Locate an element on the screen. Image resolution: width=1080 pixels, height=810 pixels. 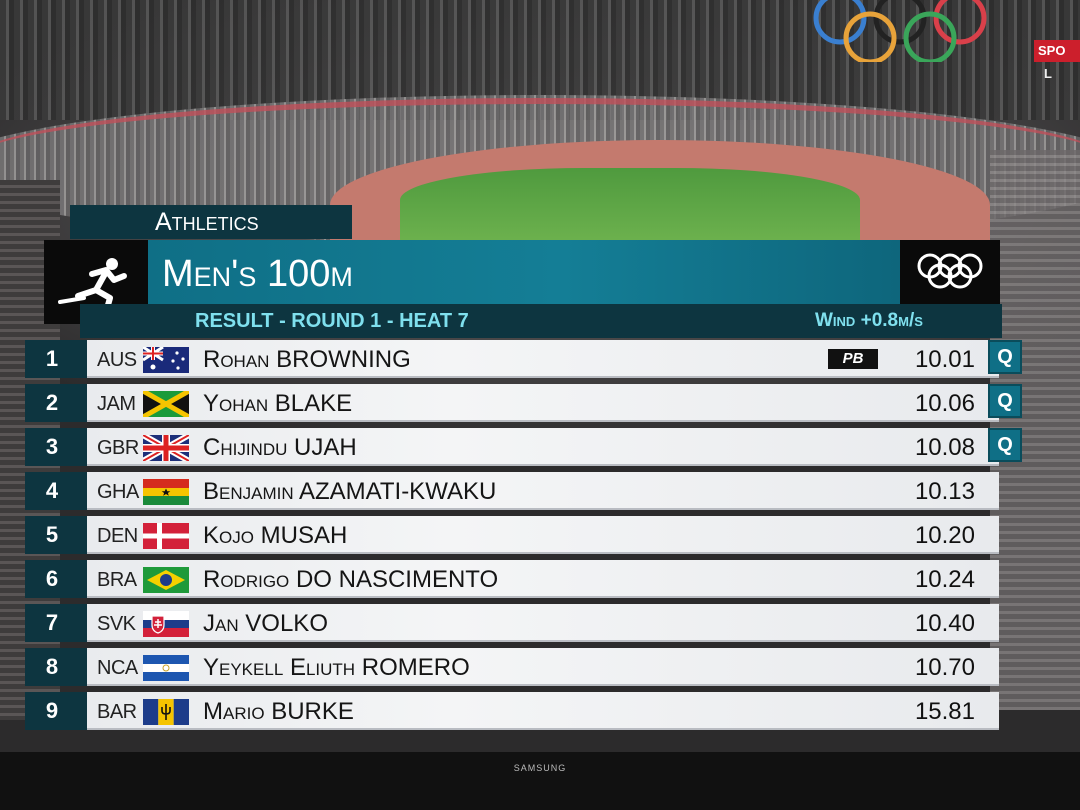
rank: 5 is located at coordinates (56, 535).